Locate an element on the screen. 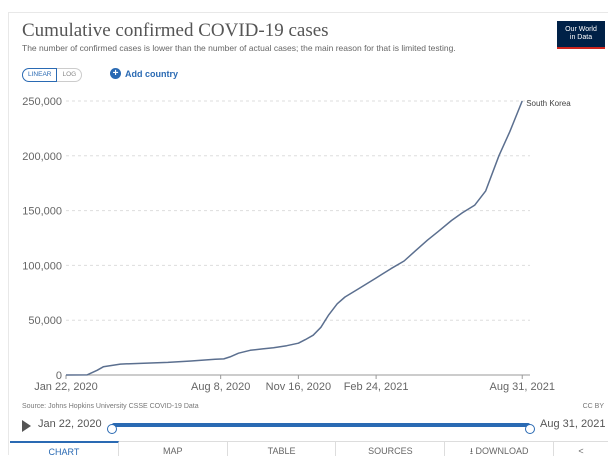  logo-line-1: Our World is located at coordinates (581, 29).